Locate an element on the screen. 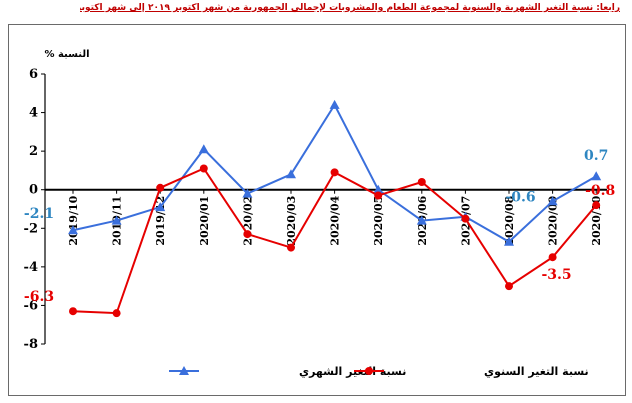  x-tick-label: 2020/03 is located at coordinates (291, 221).